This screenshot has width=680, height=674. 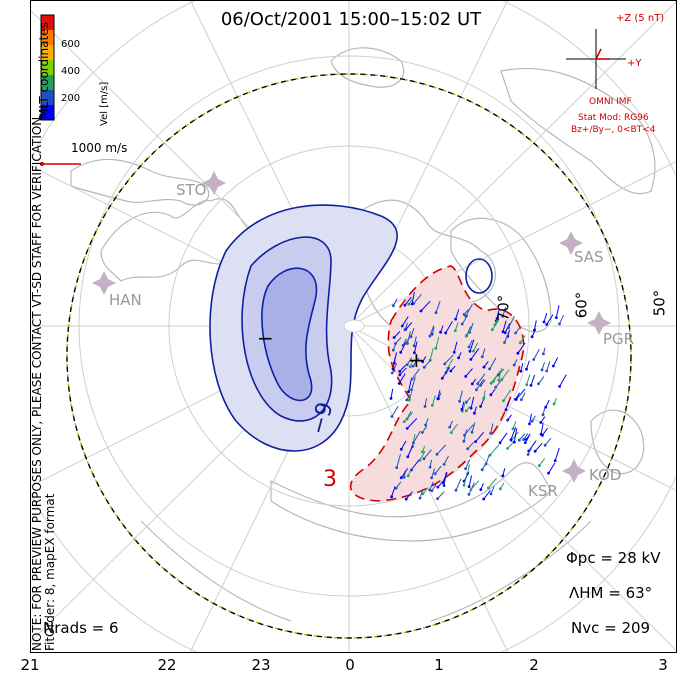 What do you see at coordinates (605, 475) in the screenshot?
I see `station-label-kod: KOD` at bounding box center [605, 475].